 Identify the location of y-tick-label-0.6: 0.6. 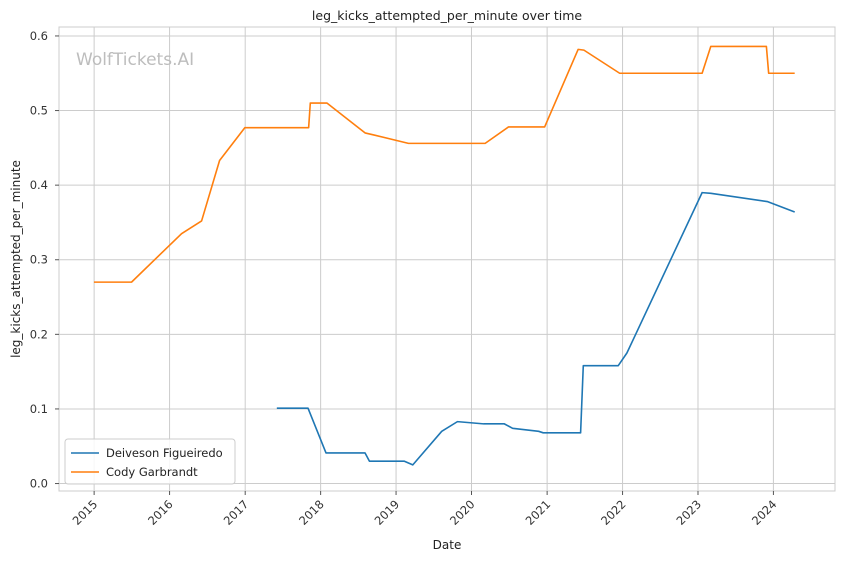
(39, 36).